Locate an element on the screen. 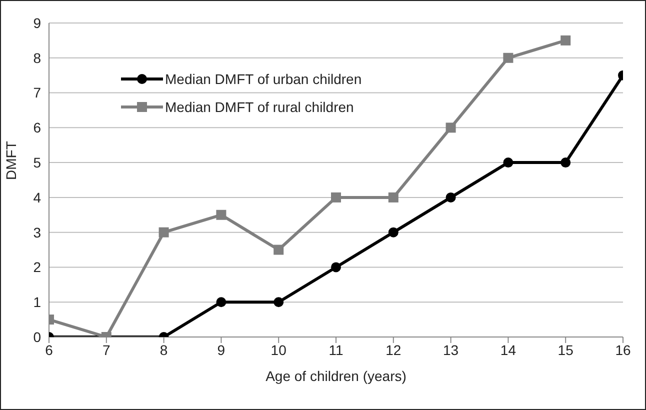  x-tick-label: 8 is located at coordinates (164, 350).